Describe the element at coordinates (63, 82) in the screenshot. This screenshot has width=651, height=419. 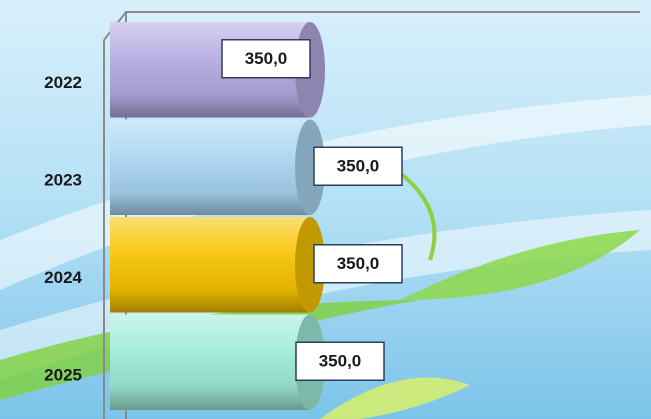
I see `category-label: 2022` at that location.